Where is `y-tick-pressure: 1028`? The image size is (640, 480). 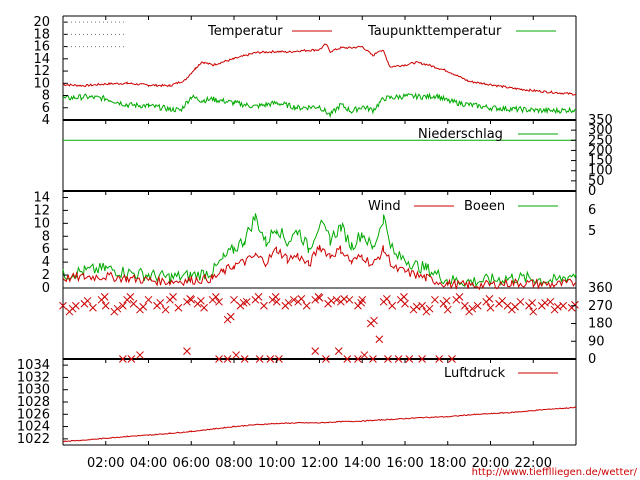
y-tick-pressure: 1028 is located at coordinates (33, 402).